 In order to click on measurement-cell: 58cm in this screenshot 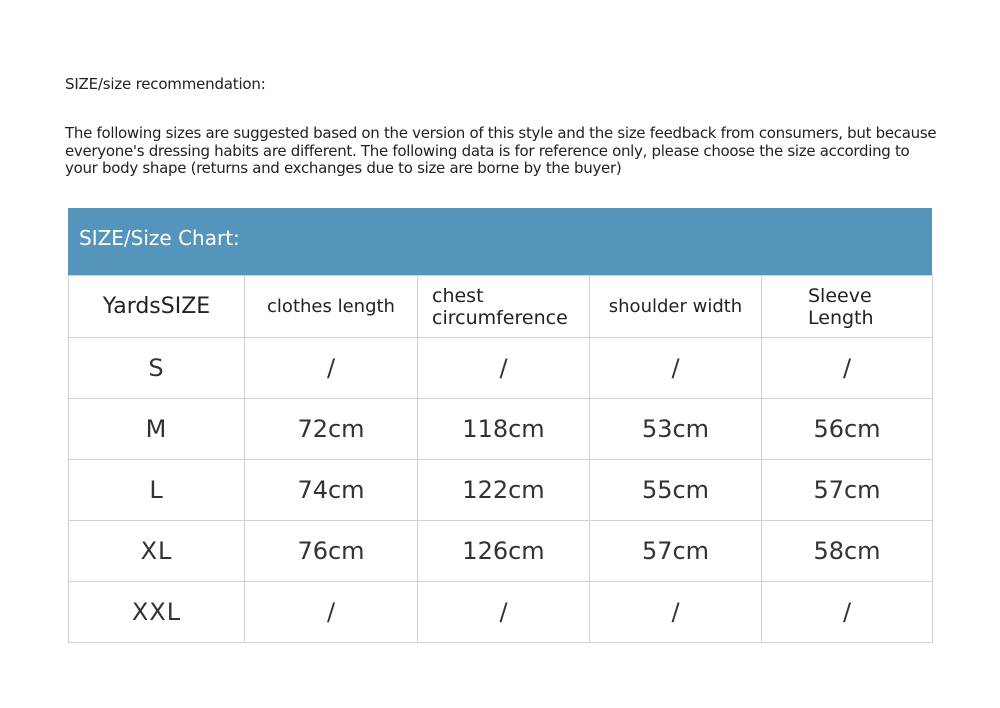, I will do `click(847, 551)`.